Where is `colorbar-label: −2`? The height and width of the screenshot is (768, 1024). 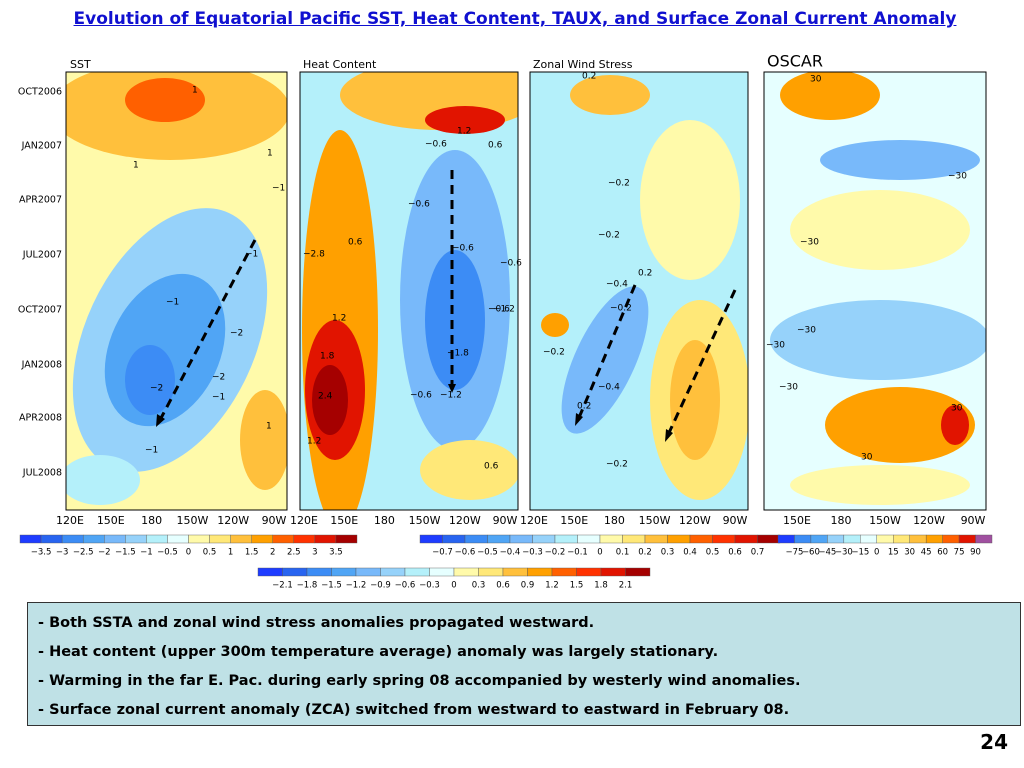 colorbar-label: −2 is located at coordinates (104, 553).